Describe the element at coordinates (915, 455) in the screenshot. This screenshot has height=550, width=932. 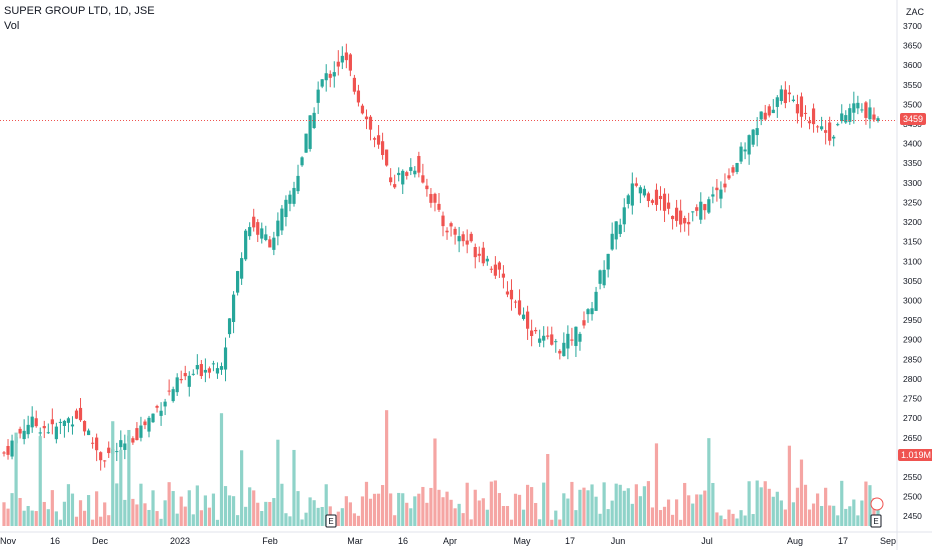
I see `volume-value-badge: 1.019M` at that location.